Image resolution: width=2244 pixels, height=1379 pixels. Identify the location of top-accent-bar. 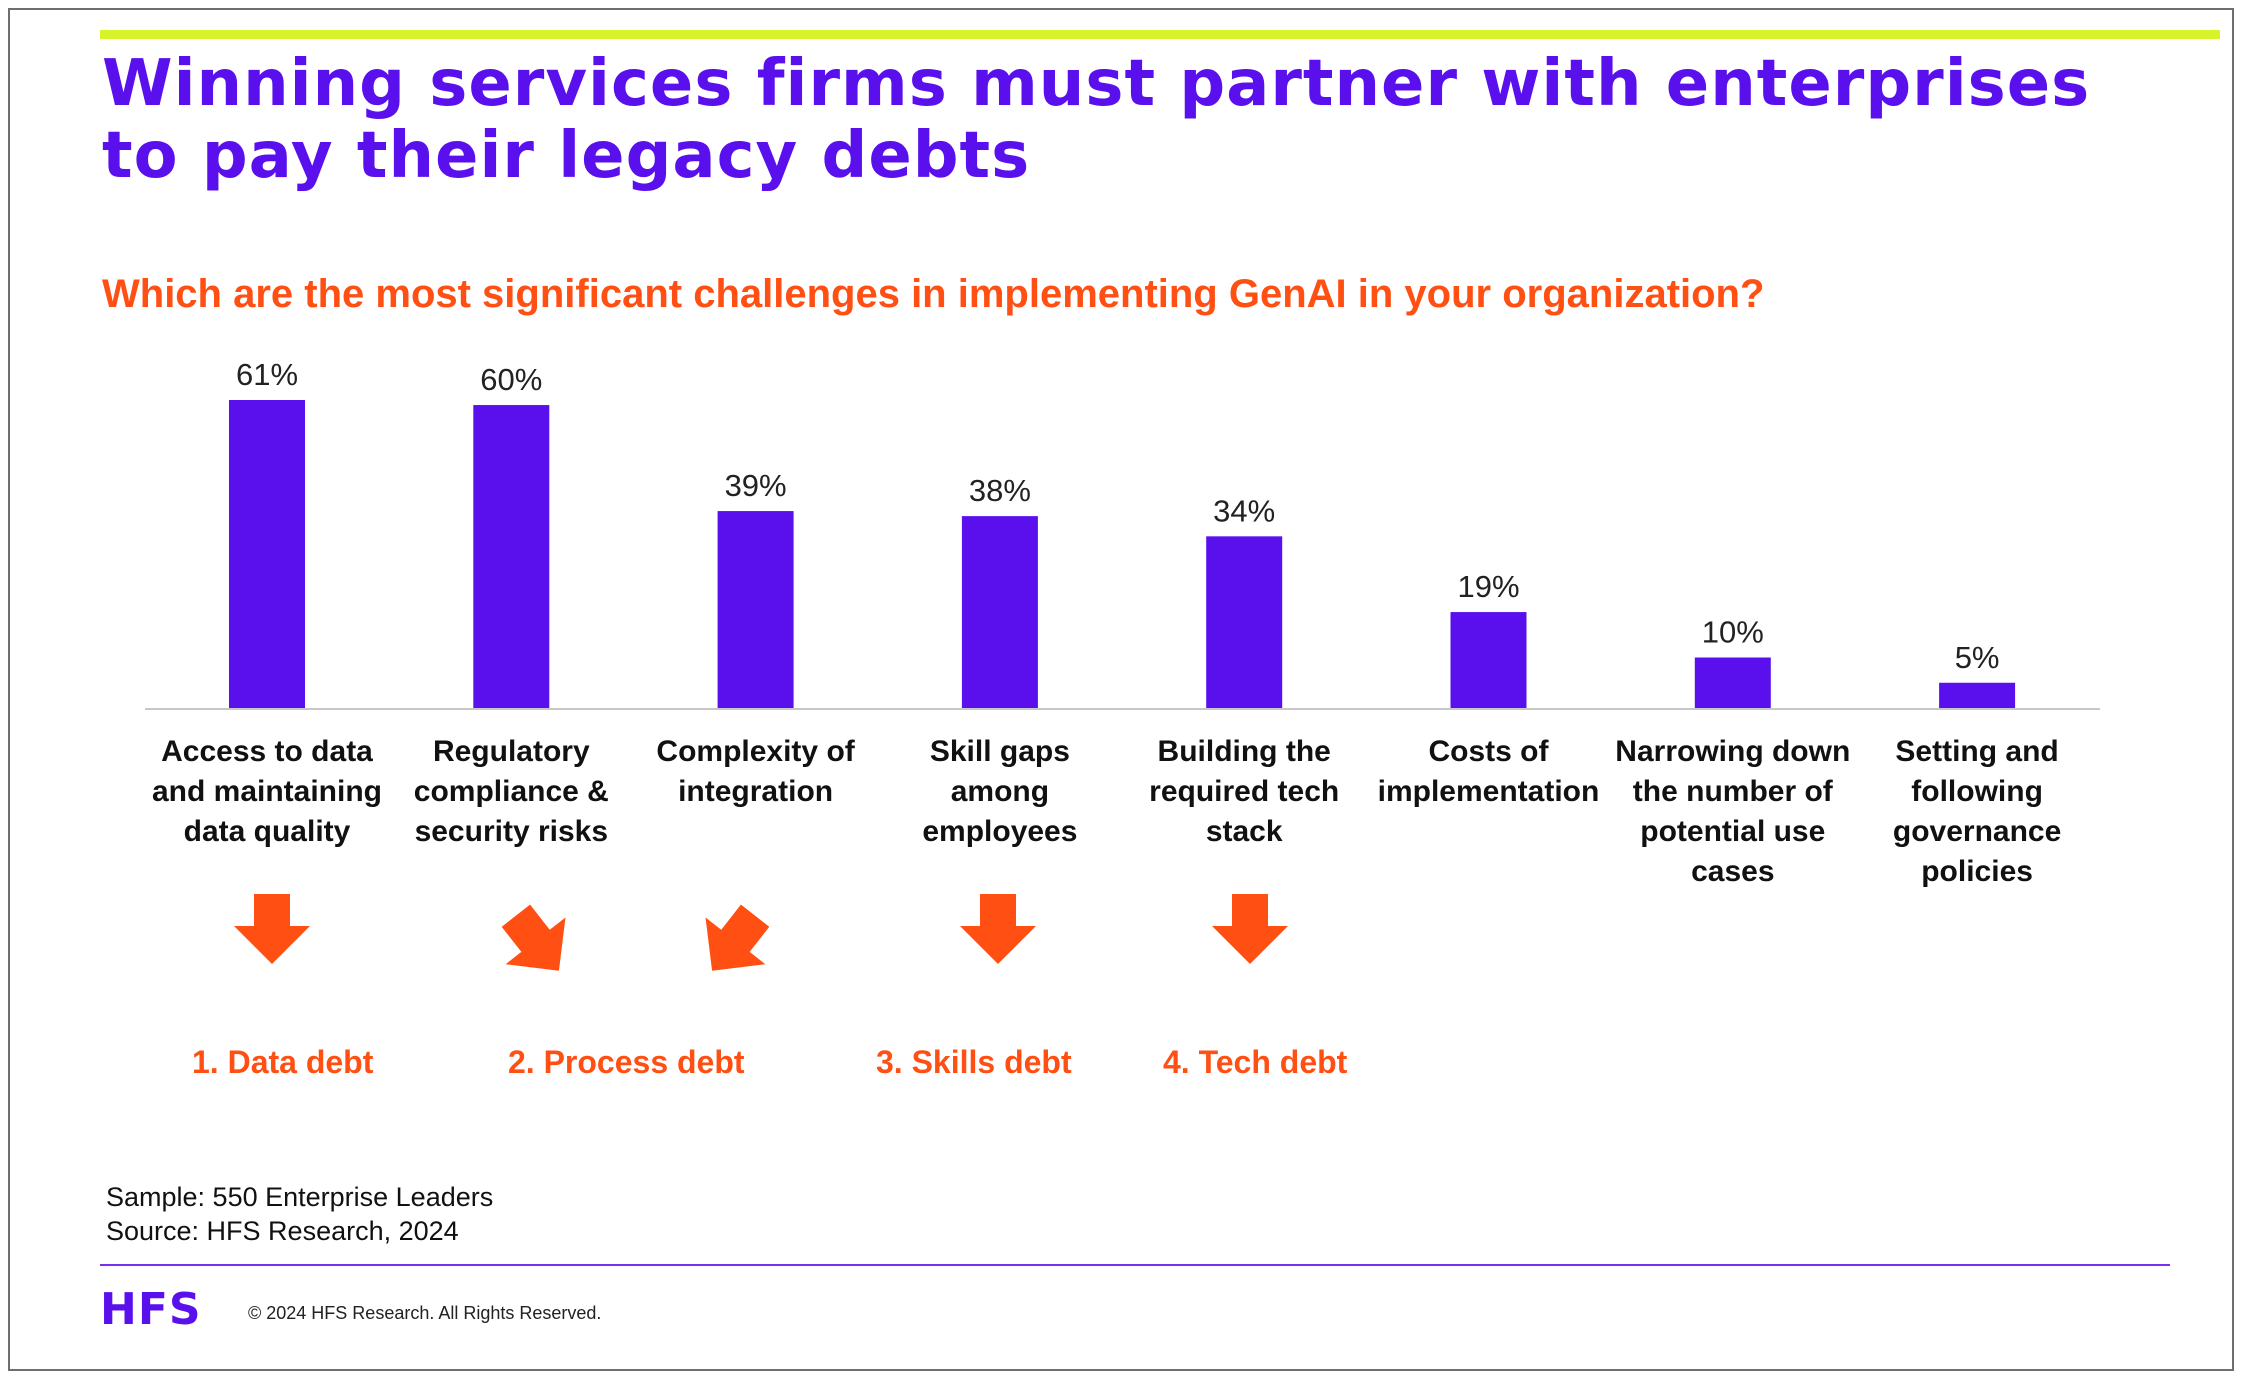
(1160, 34).